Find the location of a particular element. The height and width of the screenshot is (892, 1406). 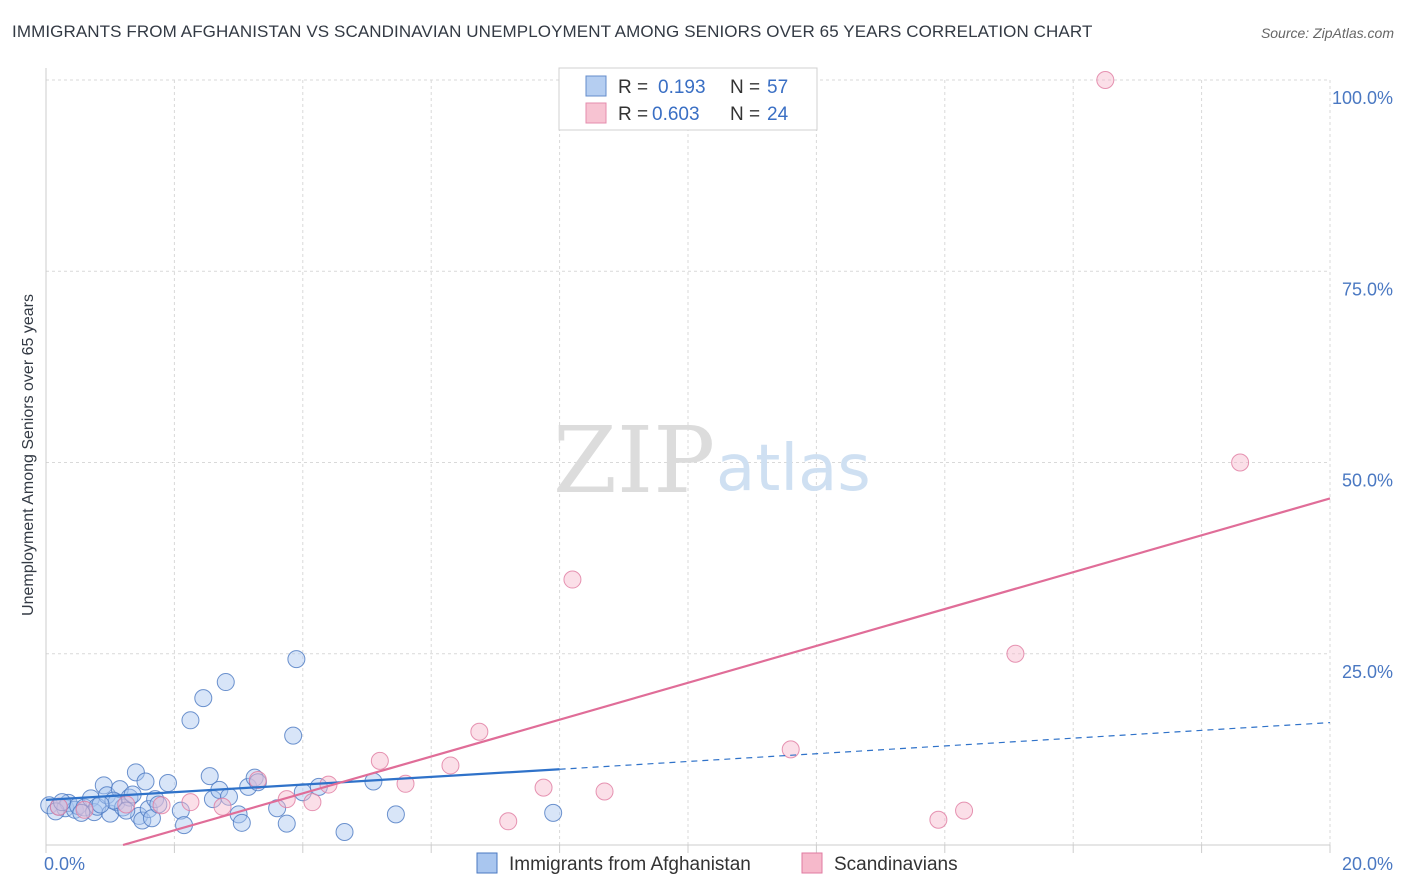

watermark-zip: ZIP is located at coordinates (634, 460).